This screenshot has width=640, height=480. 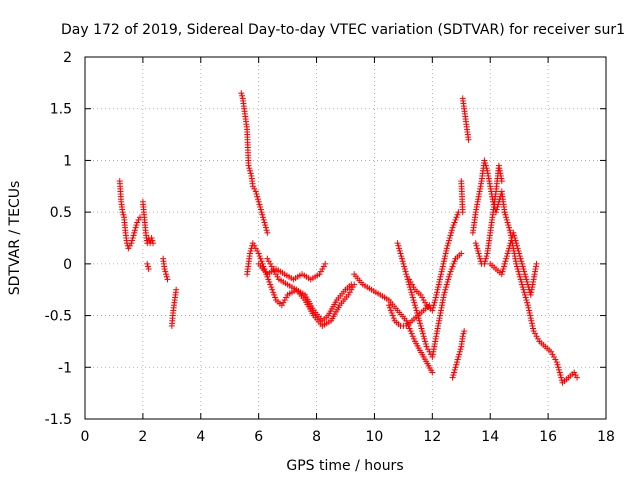 What do you see at coordinates (548, 437) in the screenshot?
I see `x-tick-label: 16` at bounding box center [548, 437].